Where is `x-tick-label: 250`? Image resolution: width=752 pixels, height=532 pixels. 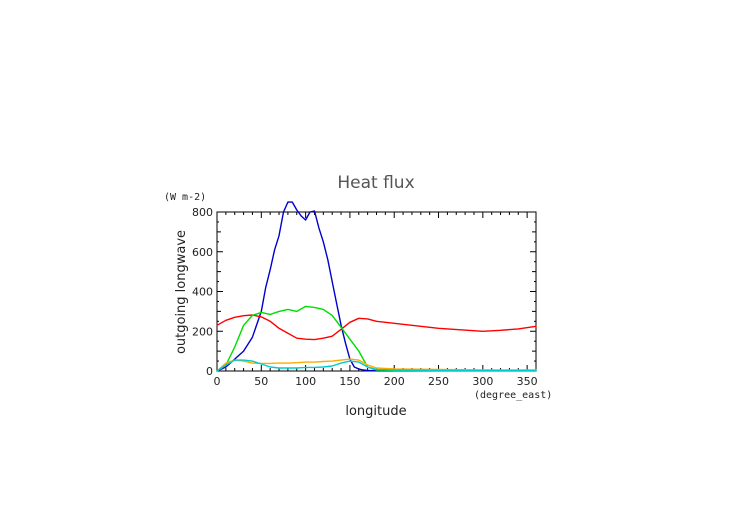 x-tick-label: 250 is located at coordinates (438, 381).